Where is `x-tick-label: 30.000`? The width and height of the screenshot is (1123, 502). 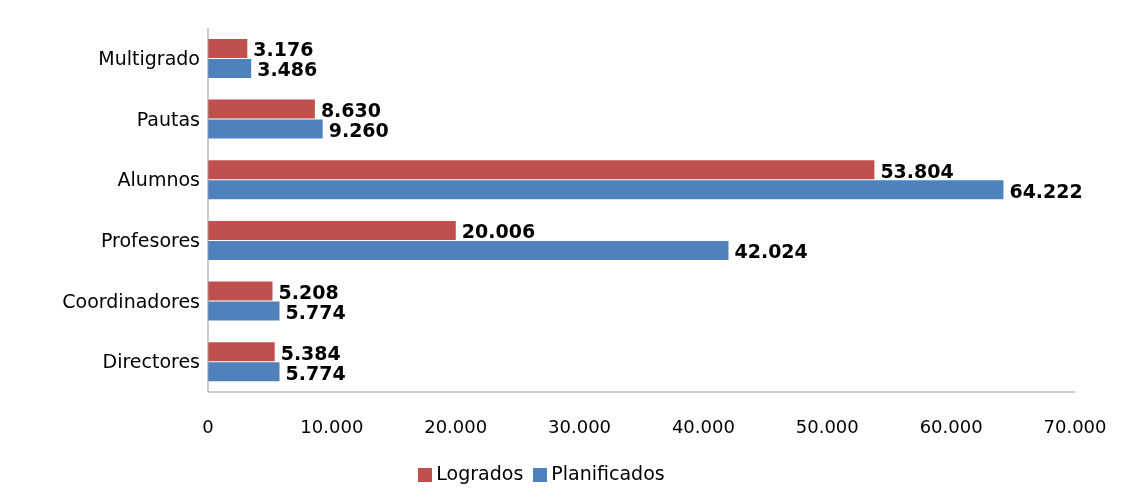 x-tick-label: 30.000 is located at coordinates (580, 426).